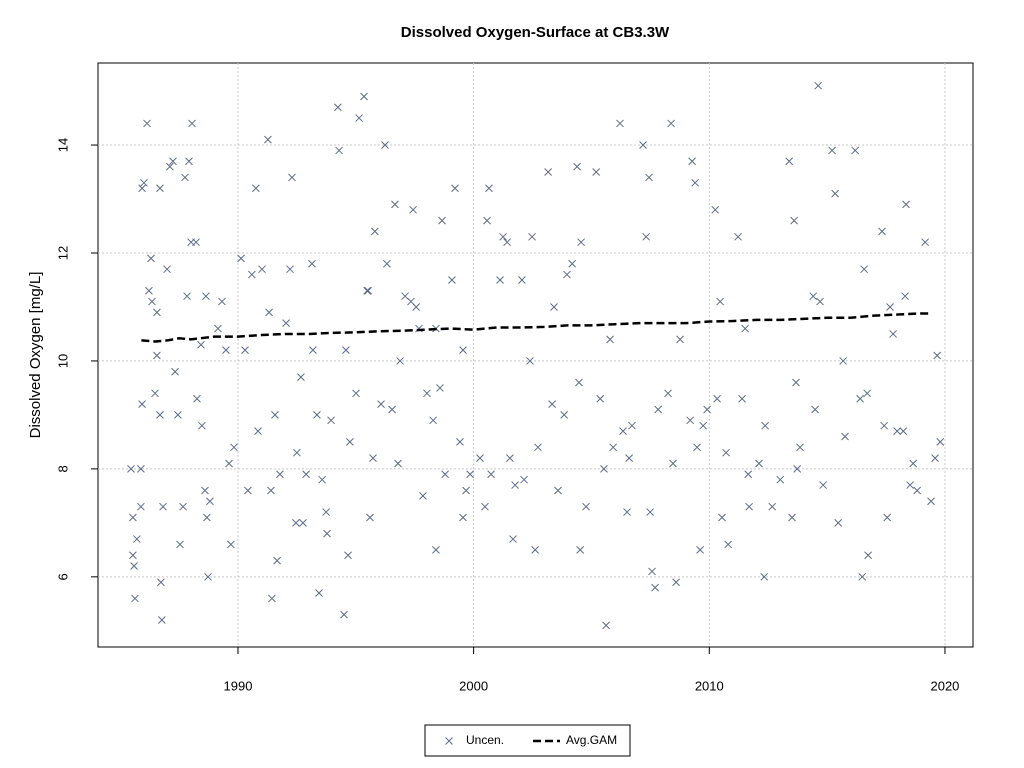 The width and height of the screenshot is (1024, 768). I want to click on legend-label: Avg.GAM, so click(591, 740).